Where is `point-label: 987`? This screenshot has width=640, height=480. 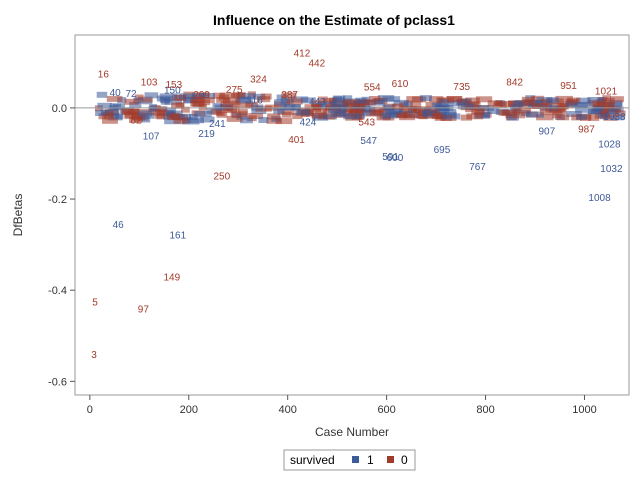
point-label: 987 is located at coordinates (586, 129).